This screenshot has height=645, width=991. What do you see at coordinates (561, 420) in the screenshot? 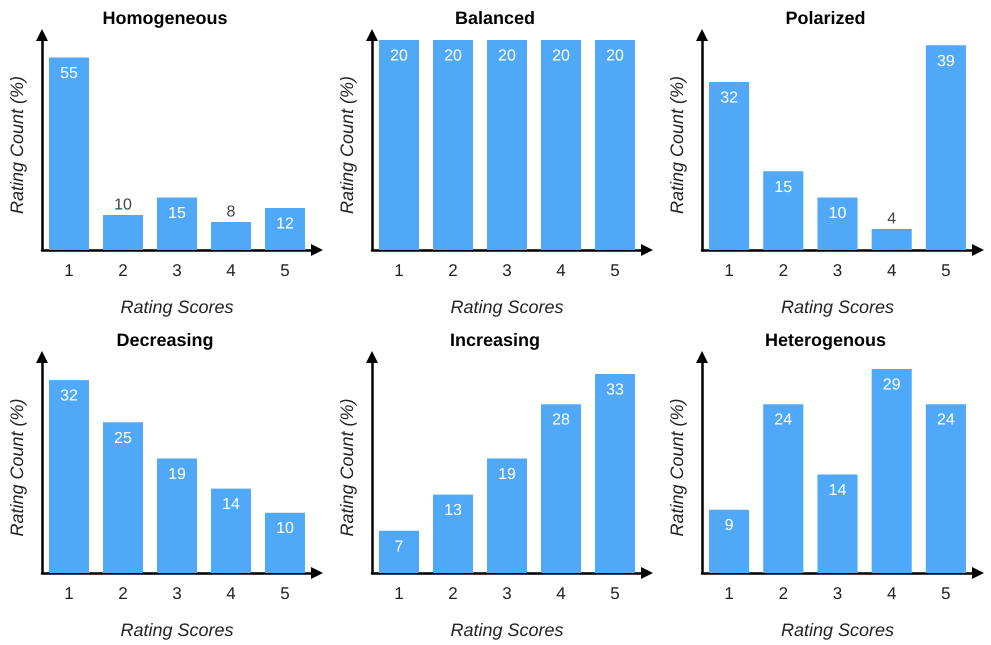
I see `data-label: 28` at bounding box center [561, 420].